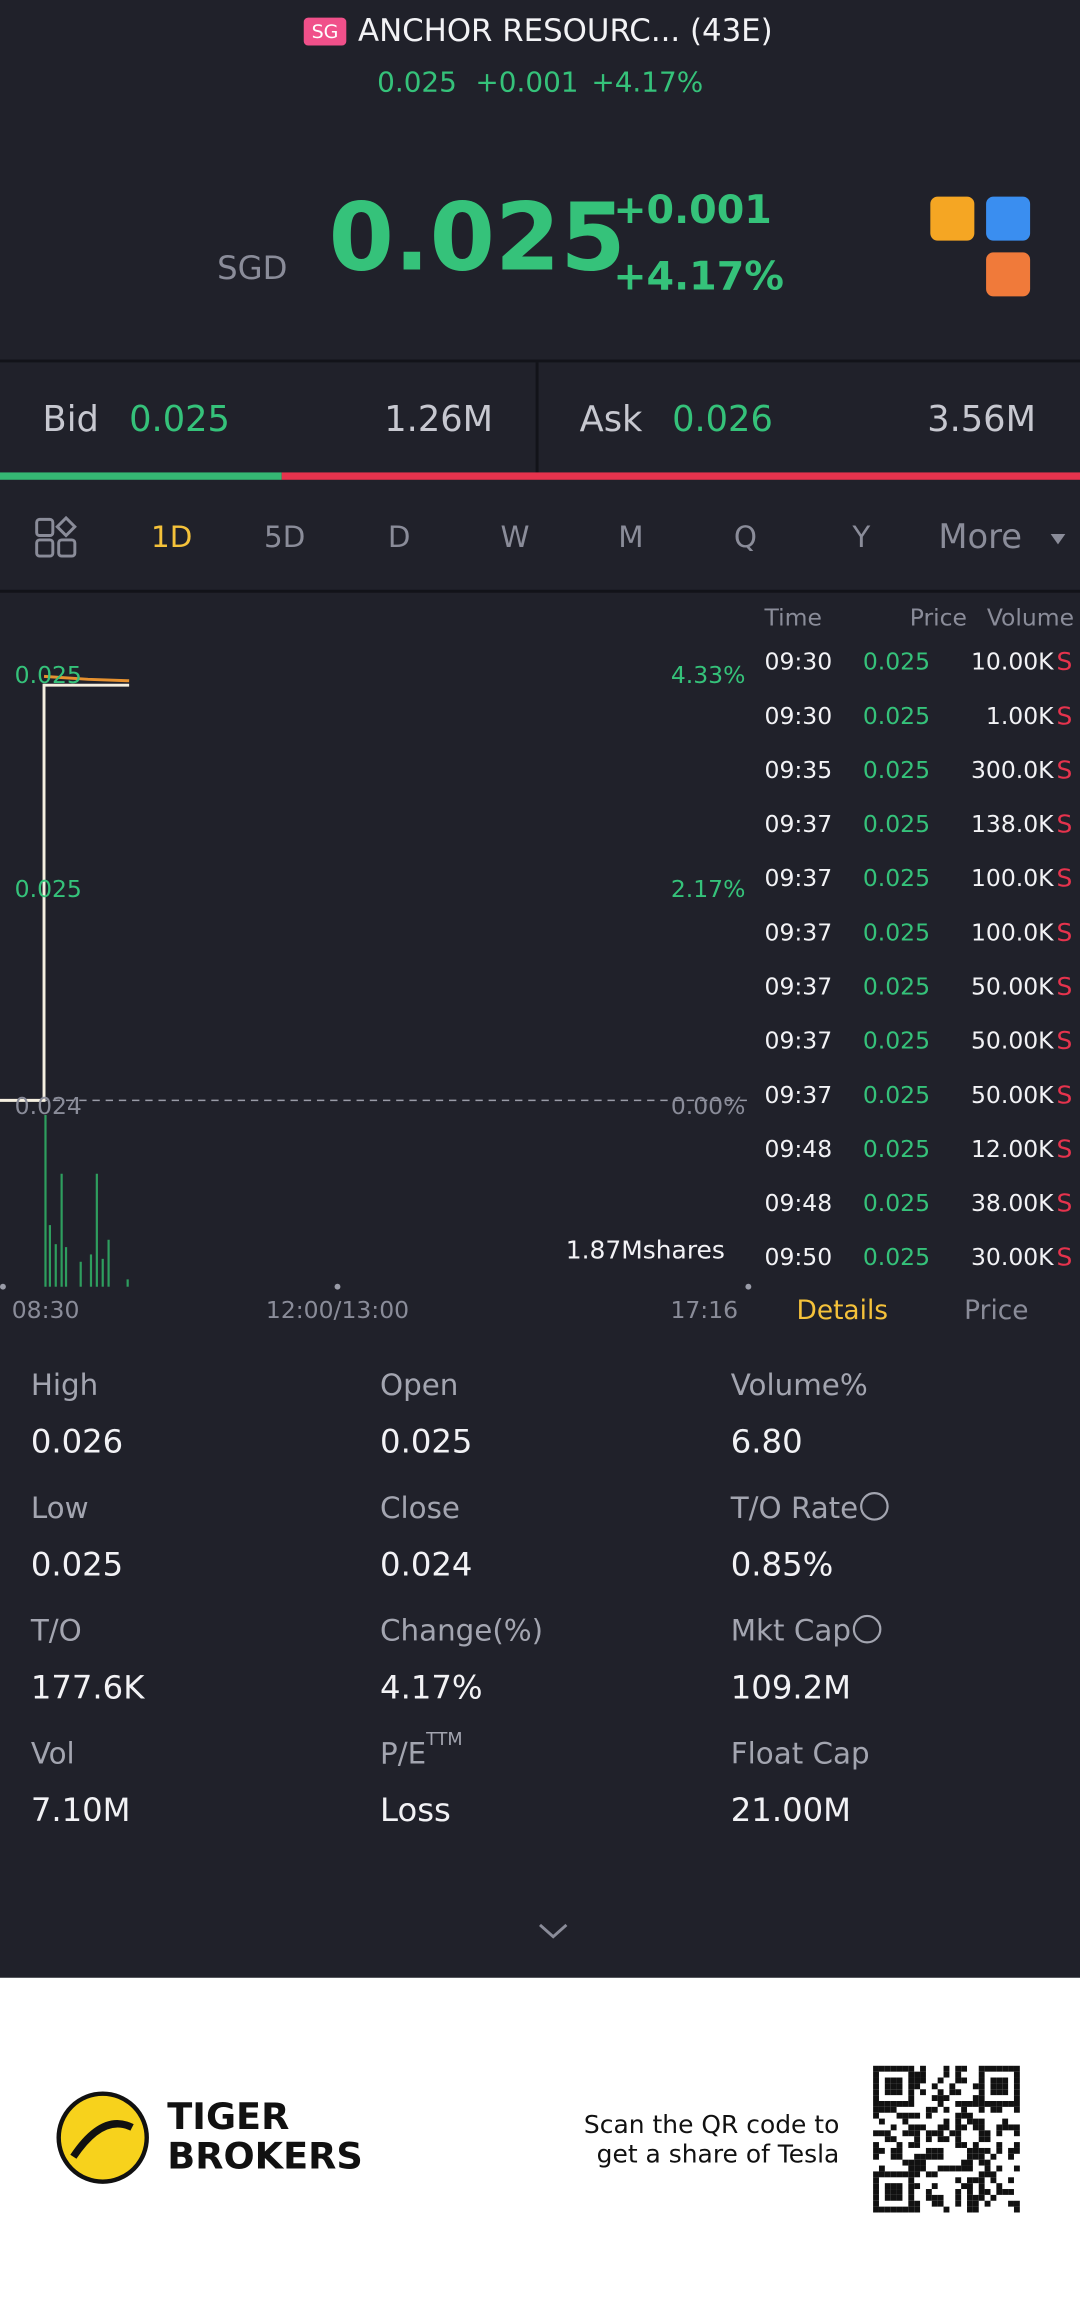  What do you see at coordinates (1008, 218) in the screenshot?
I see `flash-icon` at bounding box center [1008, 218].